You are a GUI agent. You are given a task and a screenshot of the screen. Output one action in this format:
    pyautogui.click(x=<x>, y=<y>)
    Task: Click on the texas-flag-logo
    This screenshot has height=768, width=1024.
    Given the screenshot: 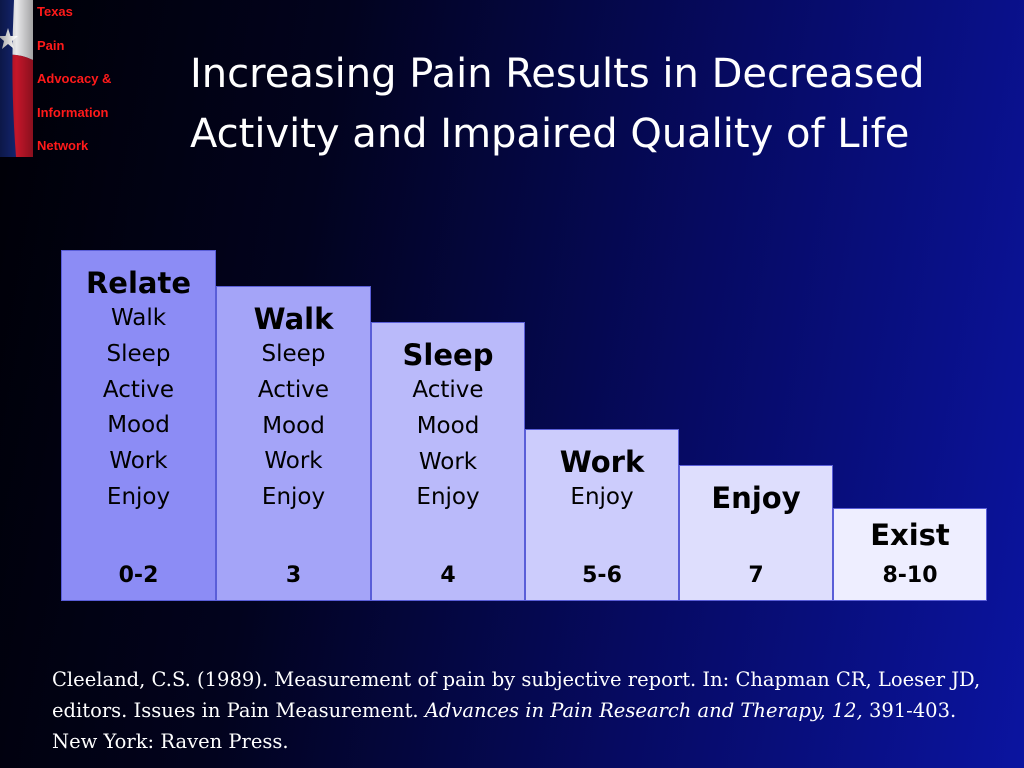 What is the action you would take?
    pyautogui.click(x=16, y=78)
    